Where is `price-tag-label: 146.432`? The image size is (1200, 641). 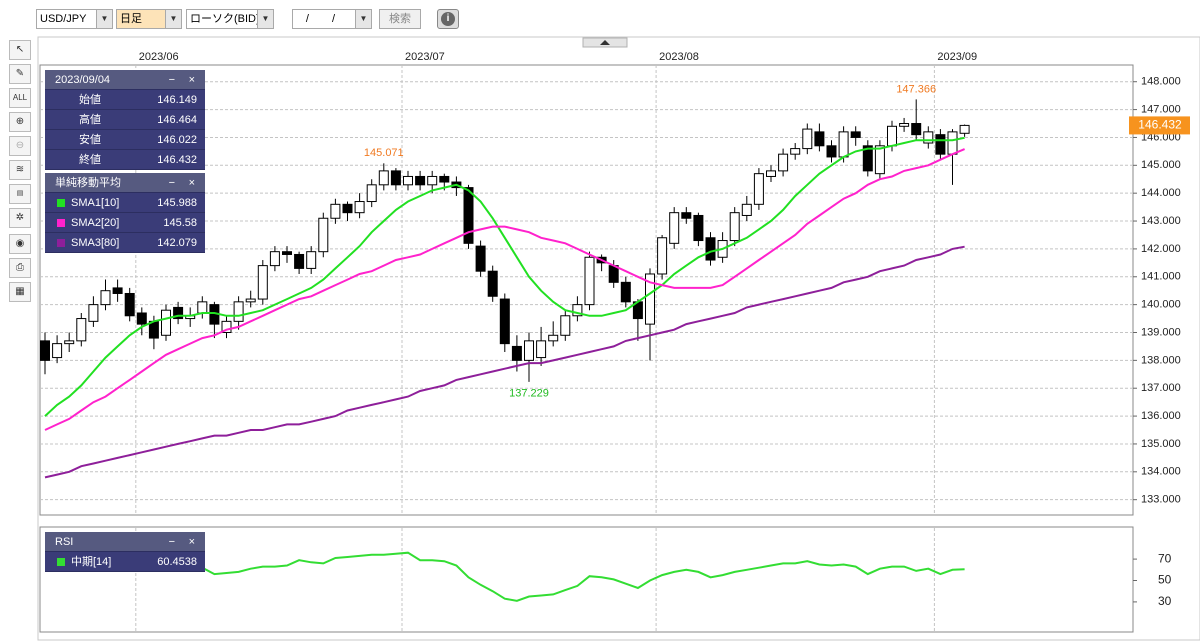
price-tag-label: 146.432 is located at coordinates (1160, 125).